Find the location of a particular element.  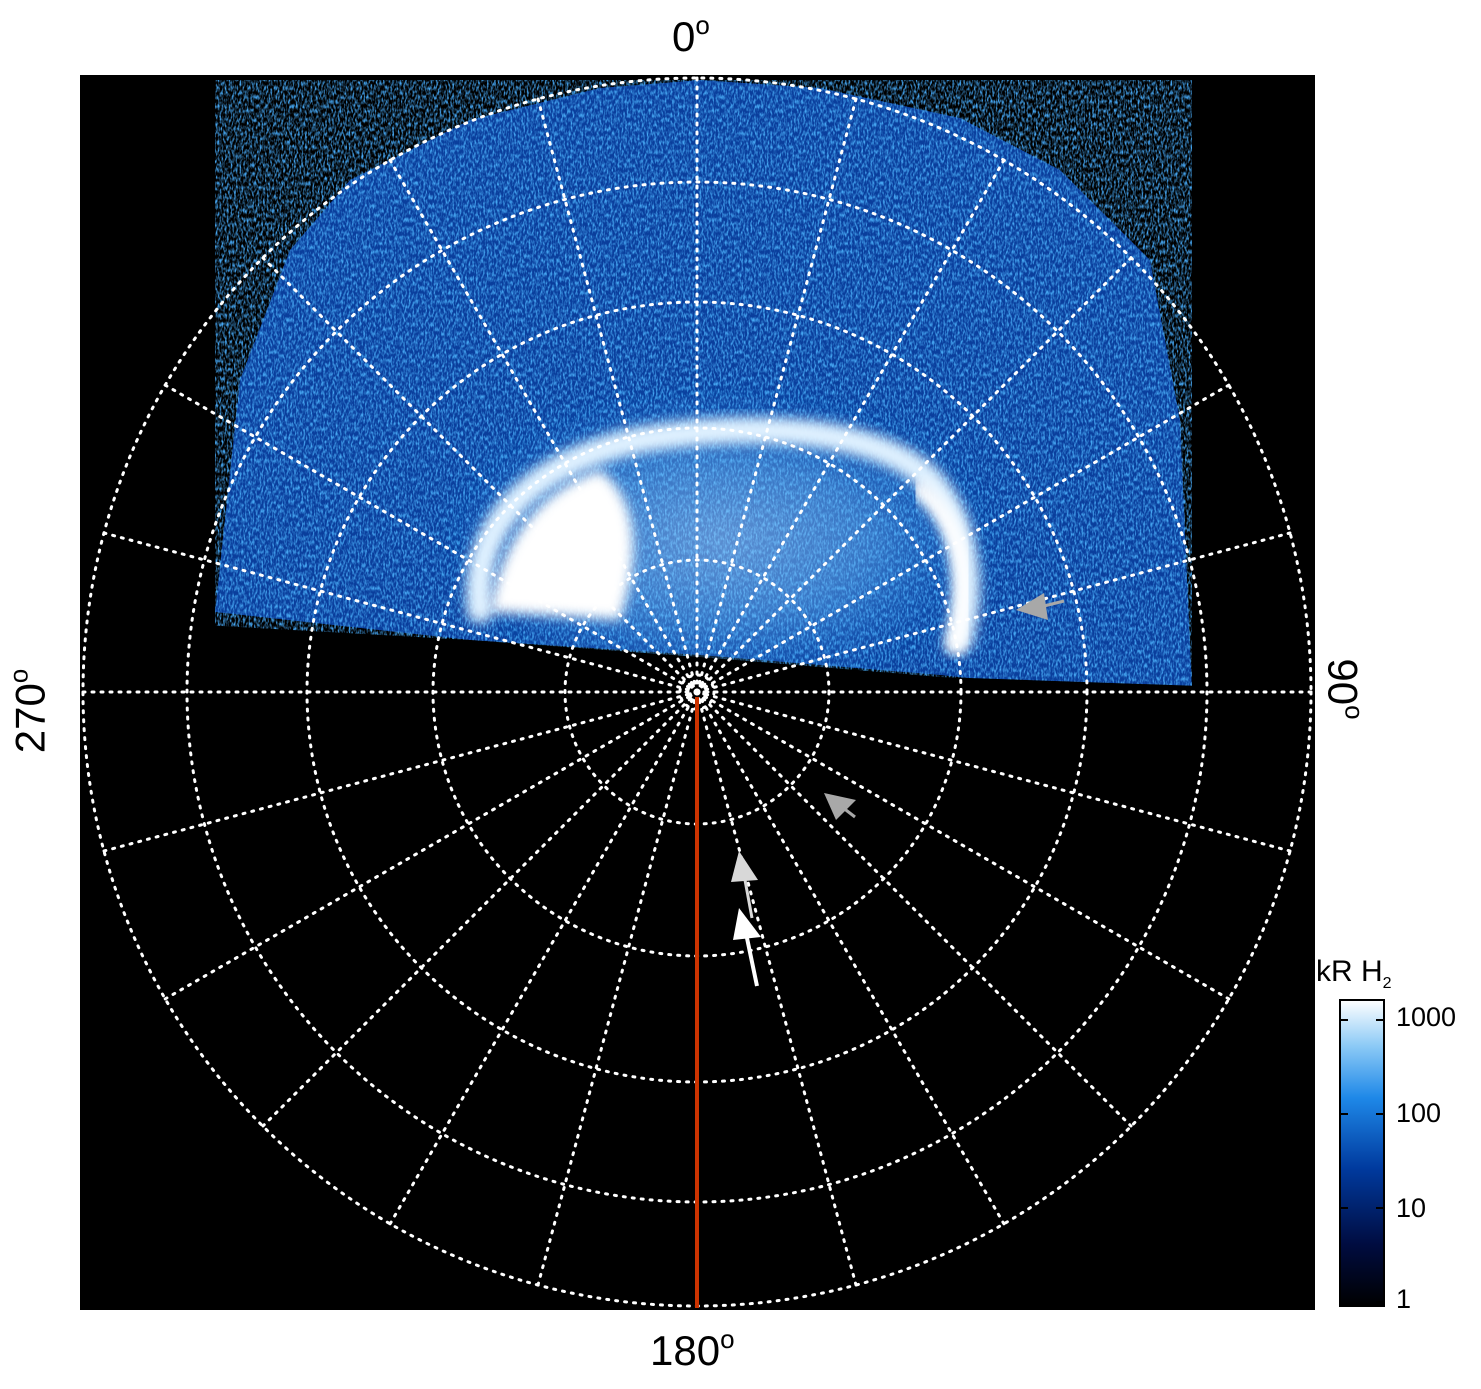

annotation-arrows is located at coordinates (898, 790).